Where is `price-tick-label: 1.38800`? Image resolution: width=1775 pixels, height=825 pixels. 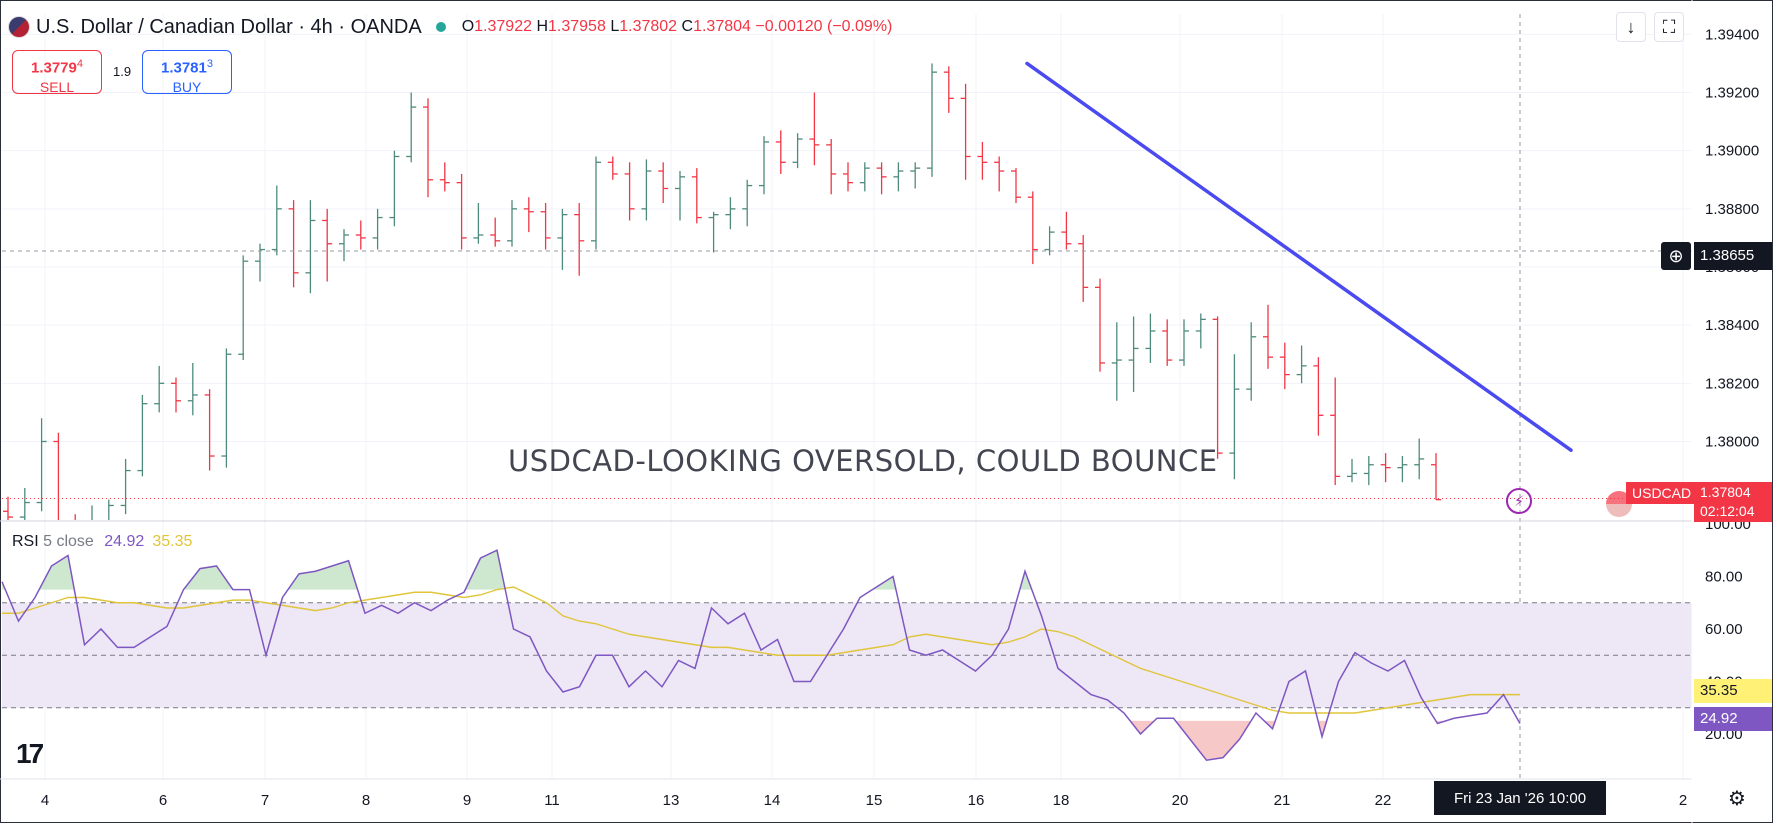 price-tick-label: 1.38800 is located at coordinates (1732, 209).